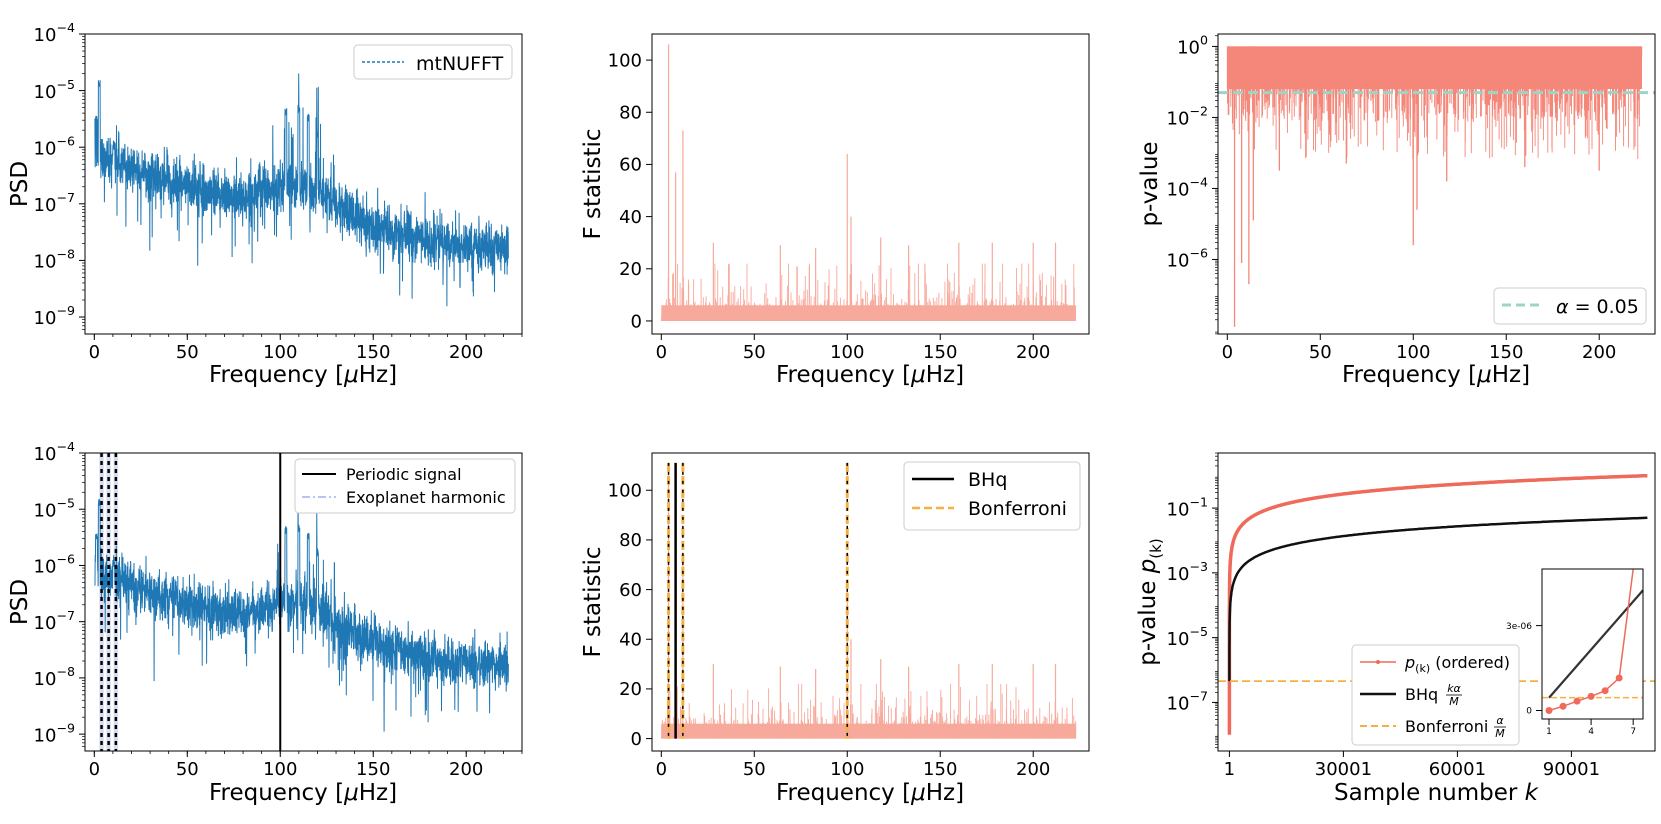 This screenshot has height=824, width=1661. Describe the element at coordinates (404, 474) in the screenshot. I see `legend-periodic-label: Periodic signal` at that location.